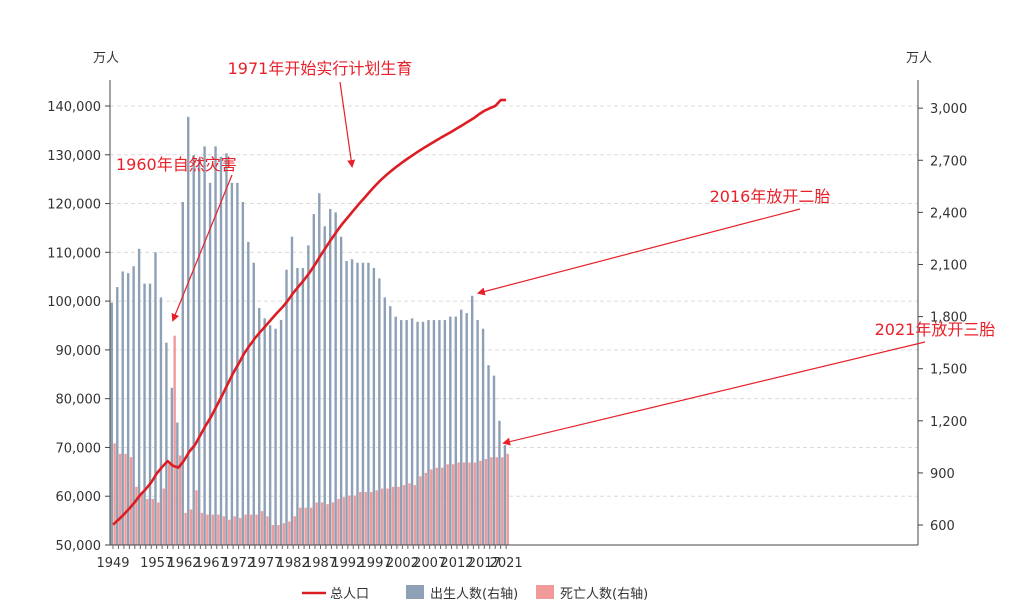 The width and height of the screenshot is (1022, 610). What do you see at coordinates (183, 563) in the screenshot?
I see `x-axis-tick-label: 1962` at bounding box center [183, 563].